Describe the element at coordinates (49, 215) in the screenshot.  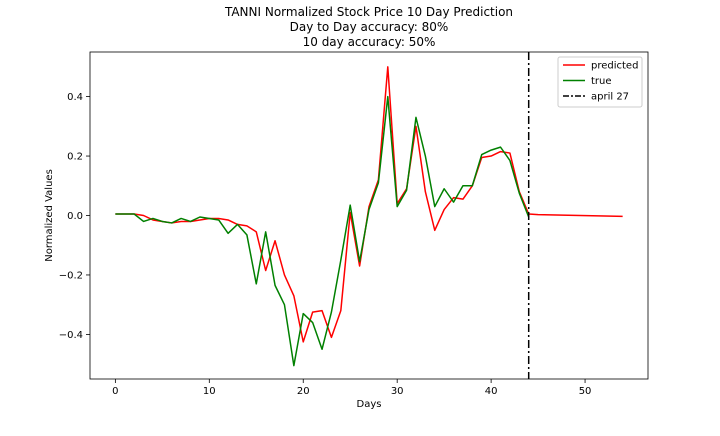
I see `y-axis-label: Normalized Values` at that location.